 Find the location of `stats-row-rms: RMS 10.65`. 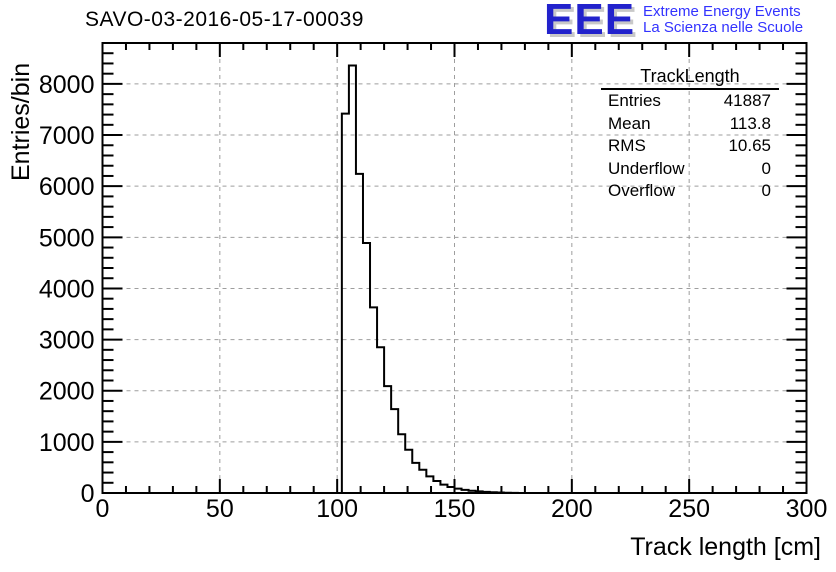

stats-row-rms: RMS 10.65 is located at coordinates (690, 146).